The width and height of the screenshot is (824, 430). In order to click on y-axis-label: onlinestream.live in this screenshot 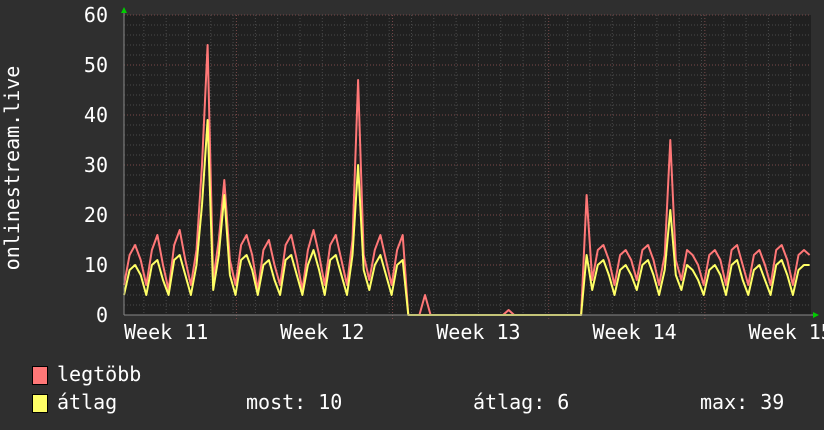, I will do `click(12, 168)`.